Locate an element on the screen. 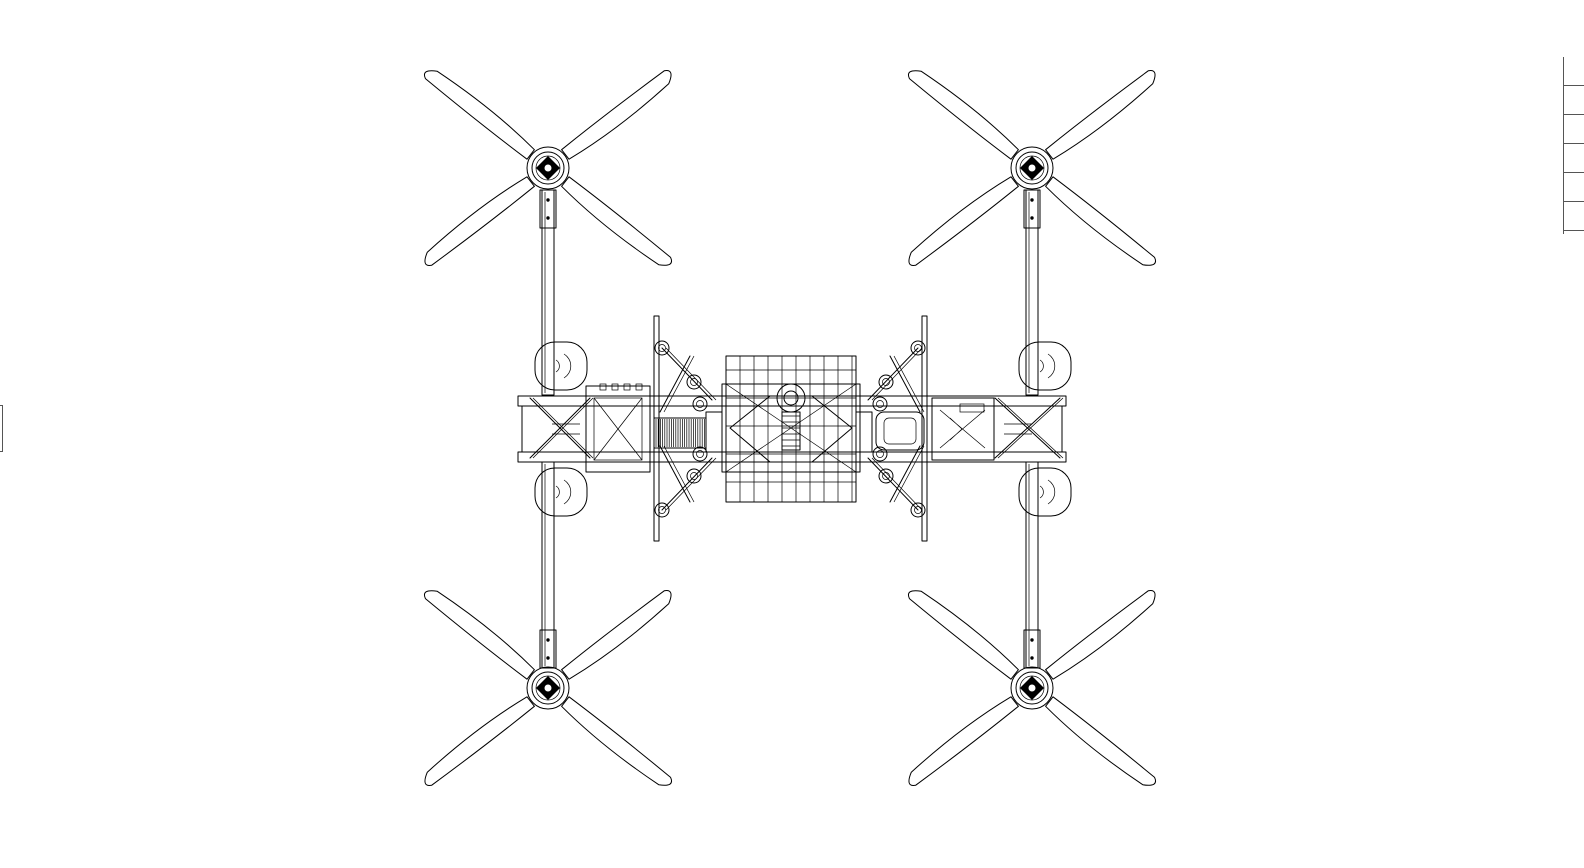  left-edge-handle is located at coordinates (1, 428).